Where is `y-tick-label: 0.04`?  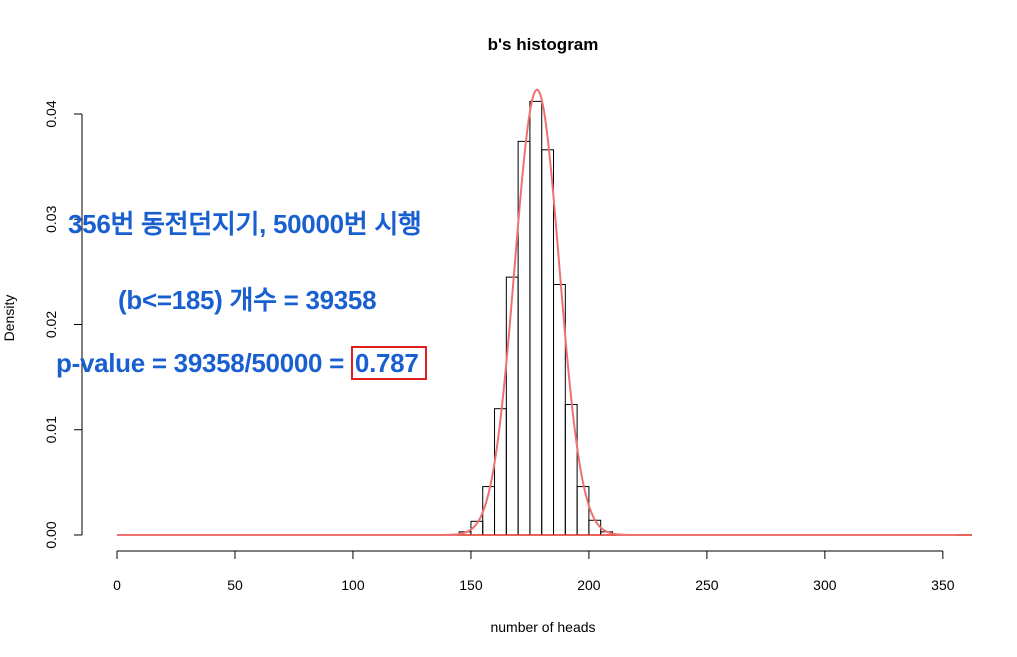 y-tick-label: 0.04 is located at coordinates (51, 113).